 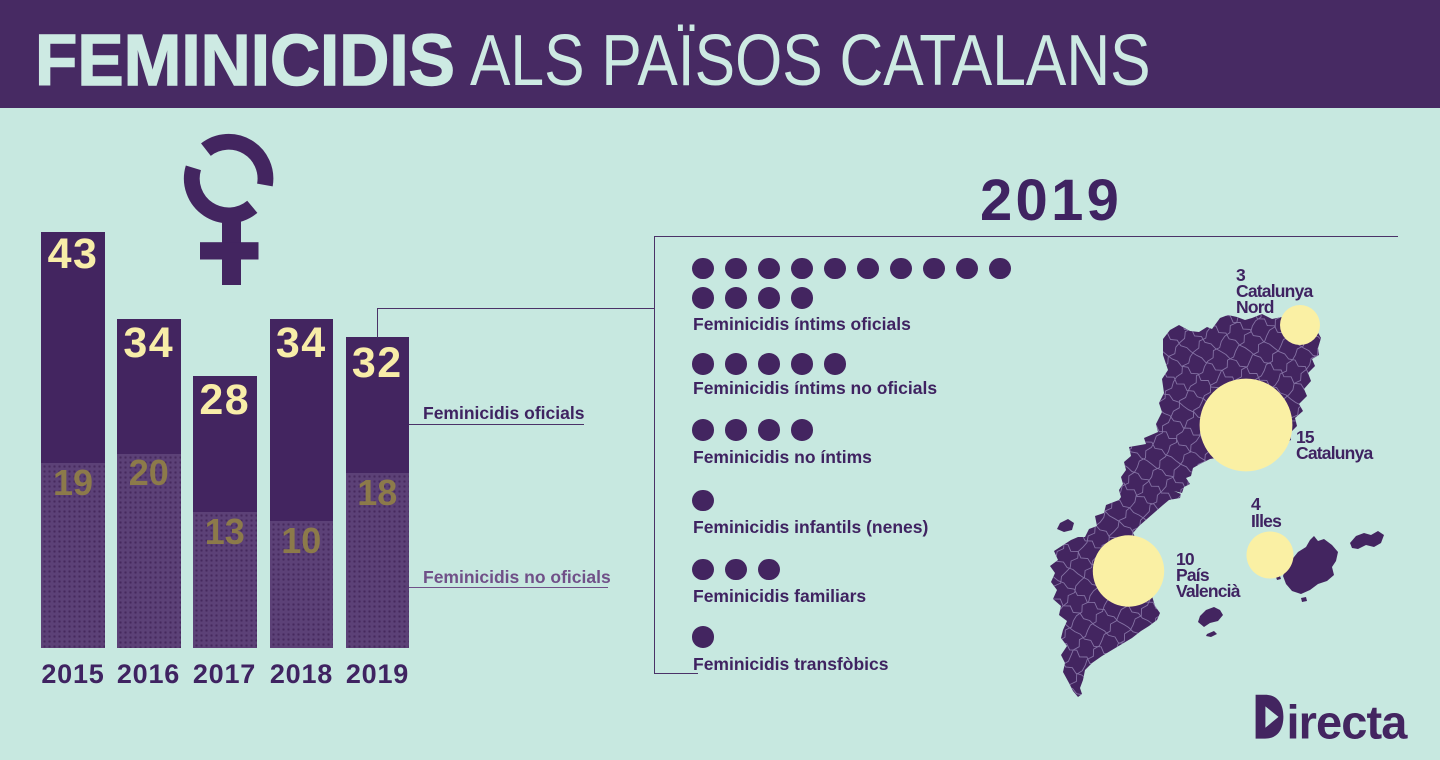 I want to click on svg-text: irecta, so click(x=1348, y=722).